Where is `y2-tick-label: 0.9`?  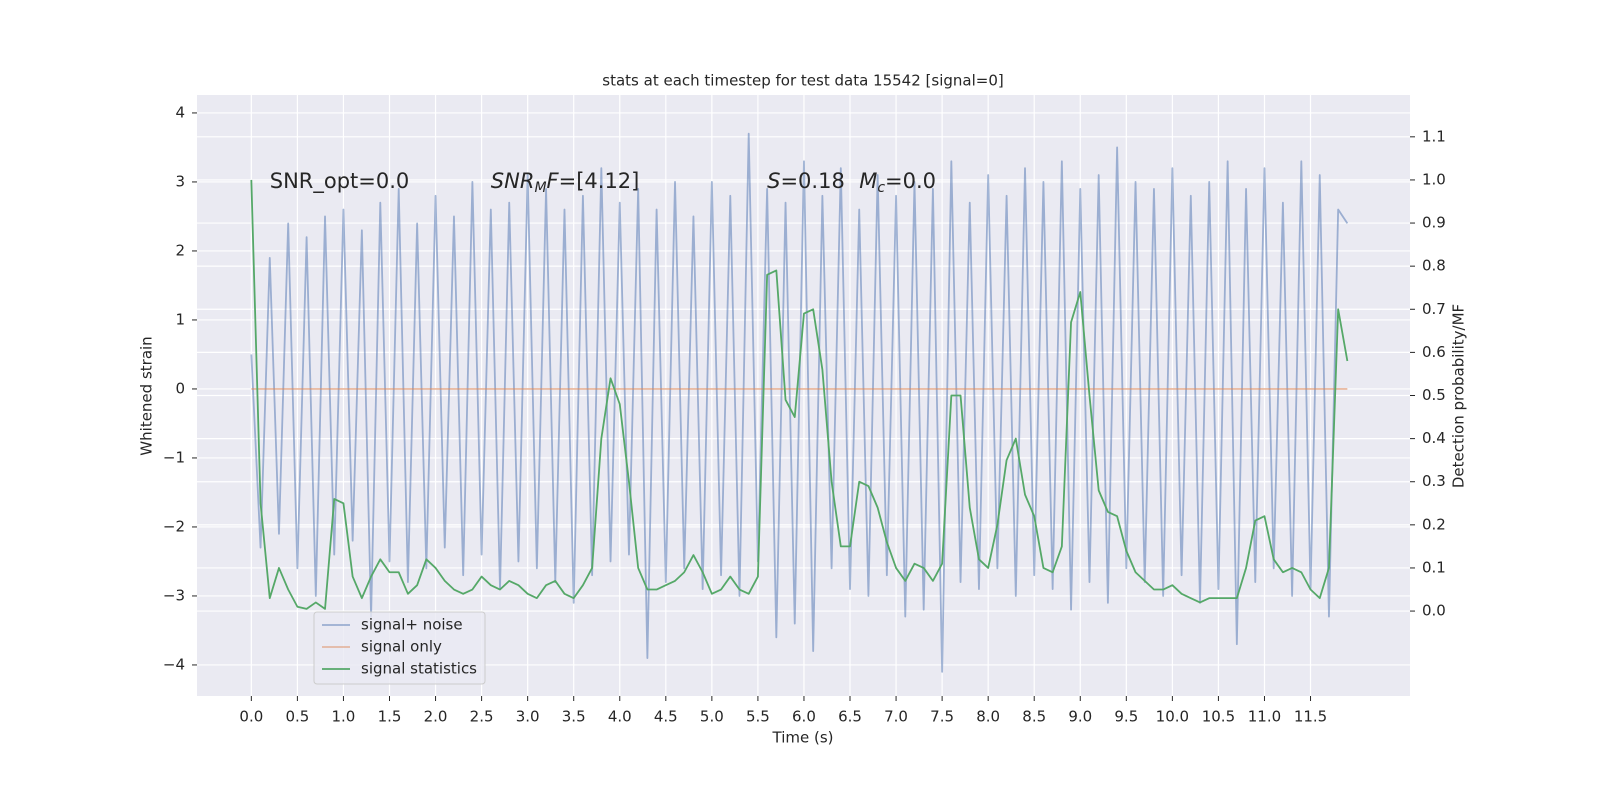
y2-tick-label: 0.9 is located at coordinates (1434, 223).